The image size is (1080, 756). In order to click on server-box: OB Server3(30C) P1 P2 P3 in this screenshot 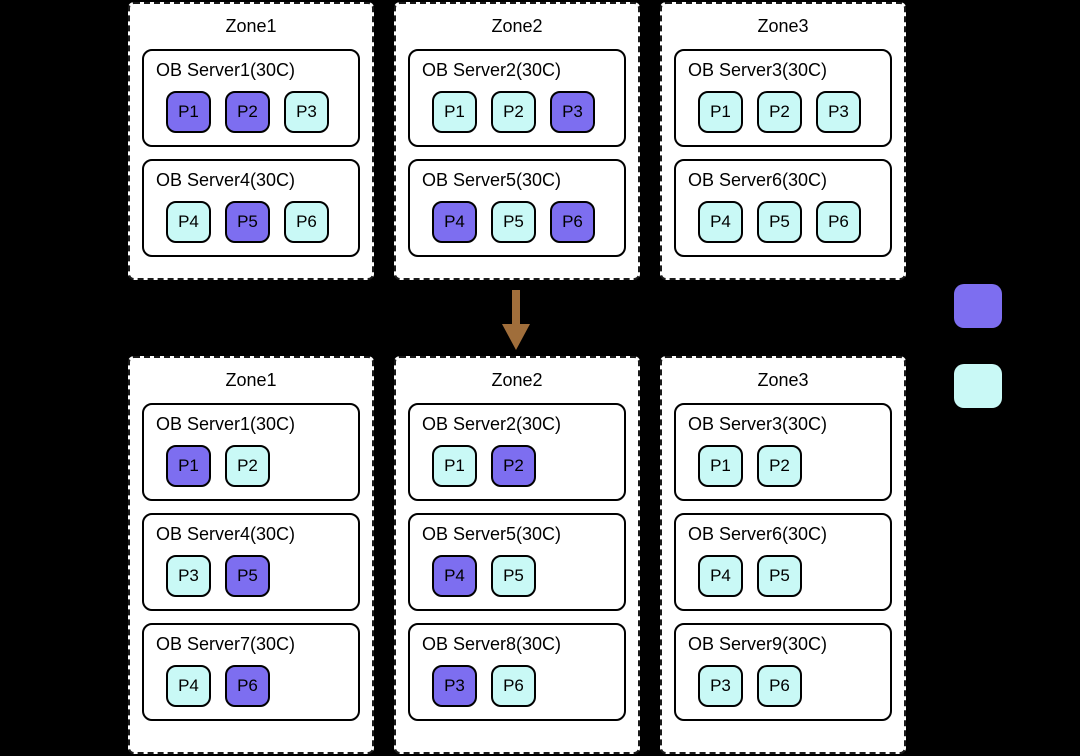, I will do `click(783, 98)`.